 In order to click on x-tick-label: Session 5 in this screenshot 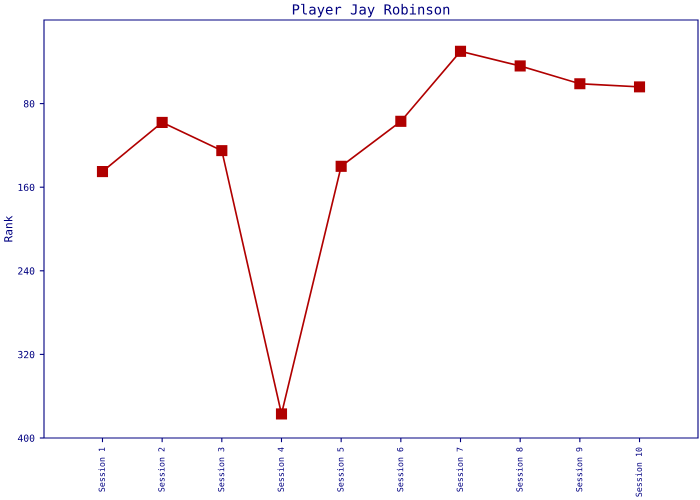, I will do `click(340, 470)`.